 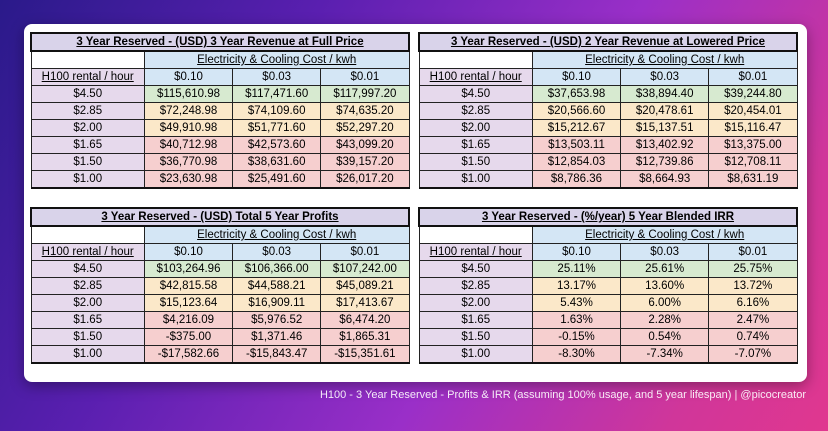 What do you see at coordinates (277, 94) in the screenshot?
I see `value-cell: $117,471.60` at bounding box center [277, 94].